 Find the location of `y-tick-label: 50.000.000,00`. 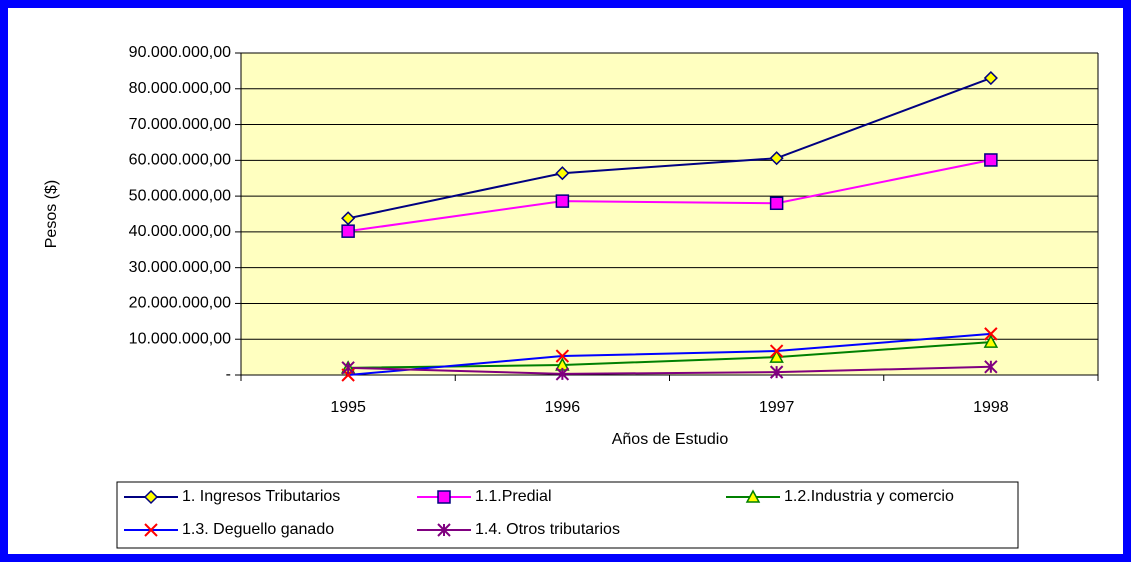

y-tick-label: 50.000.000,00 is located at coordinates (180, 195).